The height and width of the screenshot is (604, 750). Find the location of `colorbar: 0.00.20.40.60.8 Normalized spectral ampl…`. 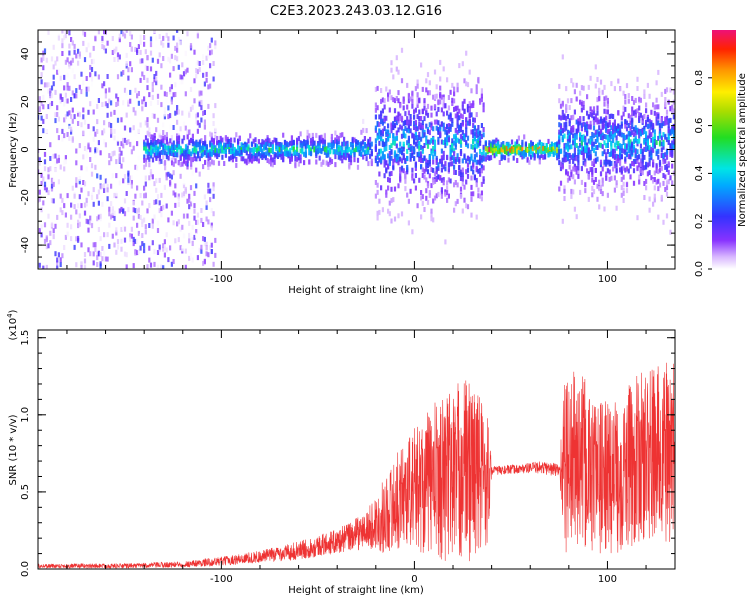

colorbar: 0.00.20.40.60.8 Normalized spectral ampl… is located at coordinates (721, 153).